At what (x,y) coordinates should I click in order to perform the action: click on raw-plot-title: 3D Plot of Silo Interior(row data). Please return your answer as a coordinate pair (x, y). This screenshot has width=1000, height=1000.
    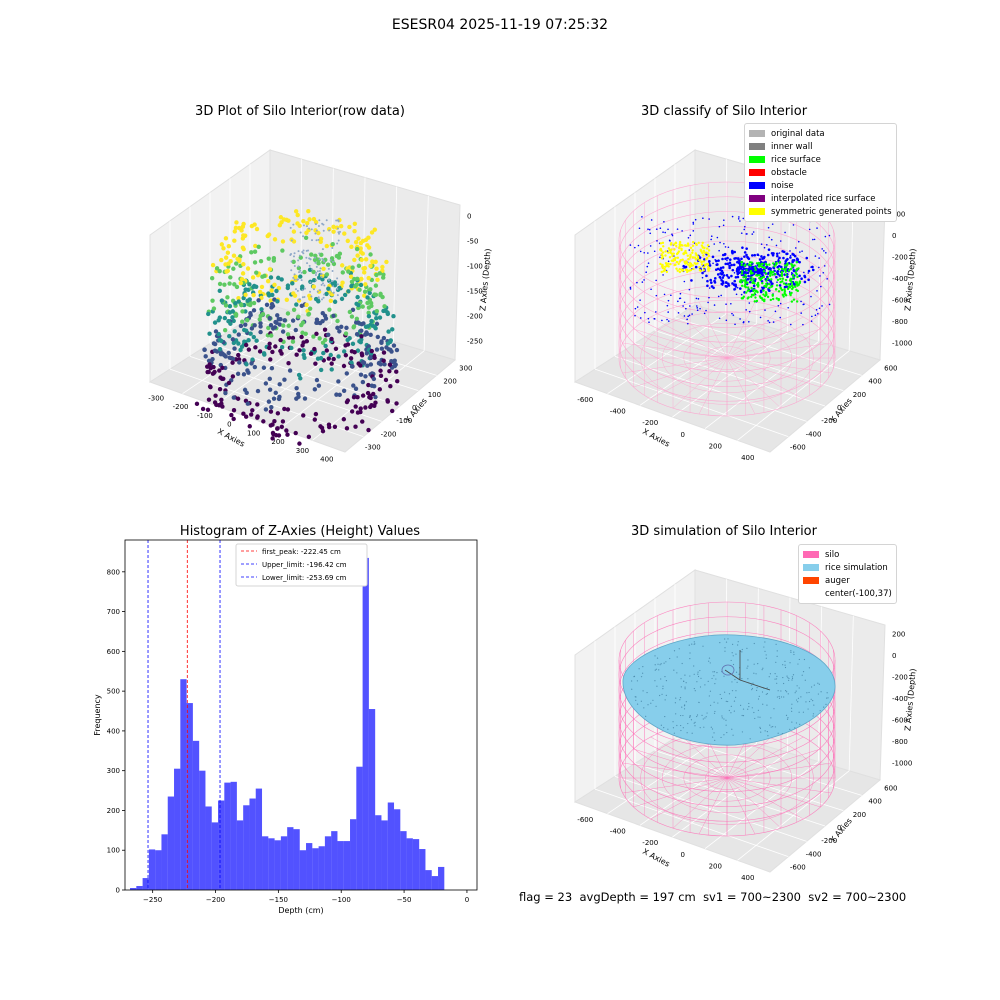
    Looking at the image, I should click on (300, 111).